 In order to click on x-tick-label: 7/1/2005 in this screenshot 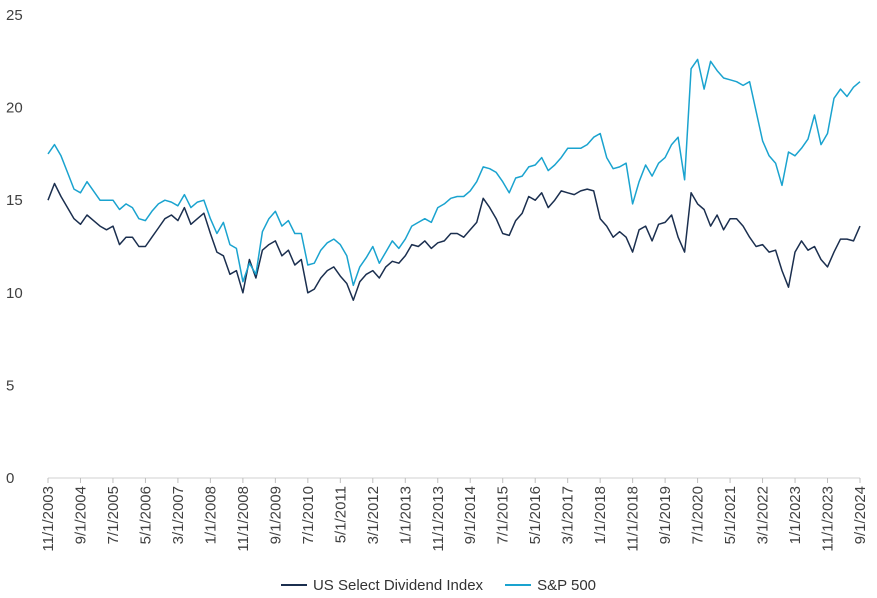, I will do `click(113, 515)`.